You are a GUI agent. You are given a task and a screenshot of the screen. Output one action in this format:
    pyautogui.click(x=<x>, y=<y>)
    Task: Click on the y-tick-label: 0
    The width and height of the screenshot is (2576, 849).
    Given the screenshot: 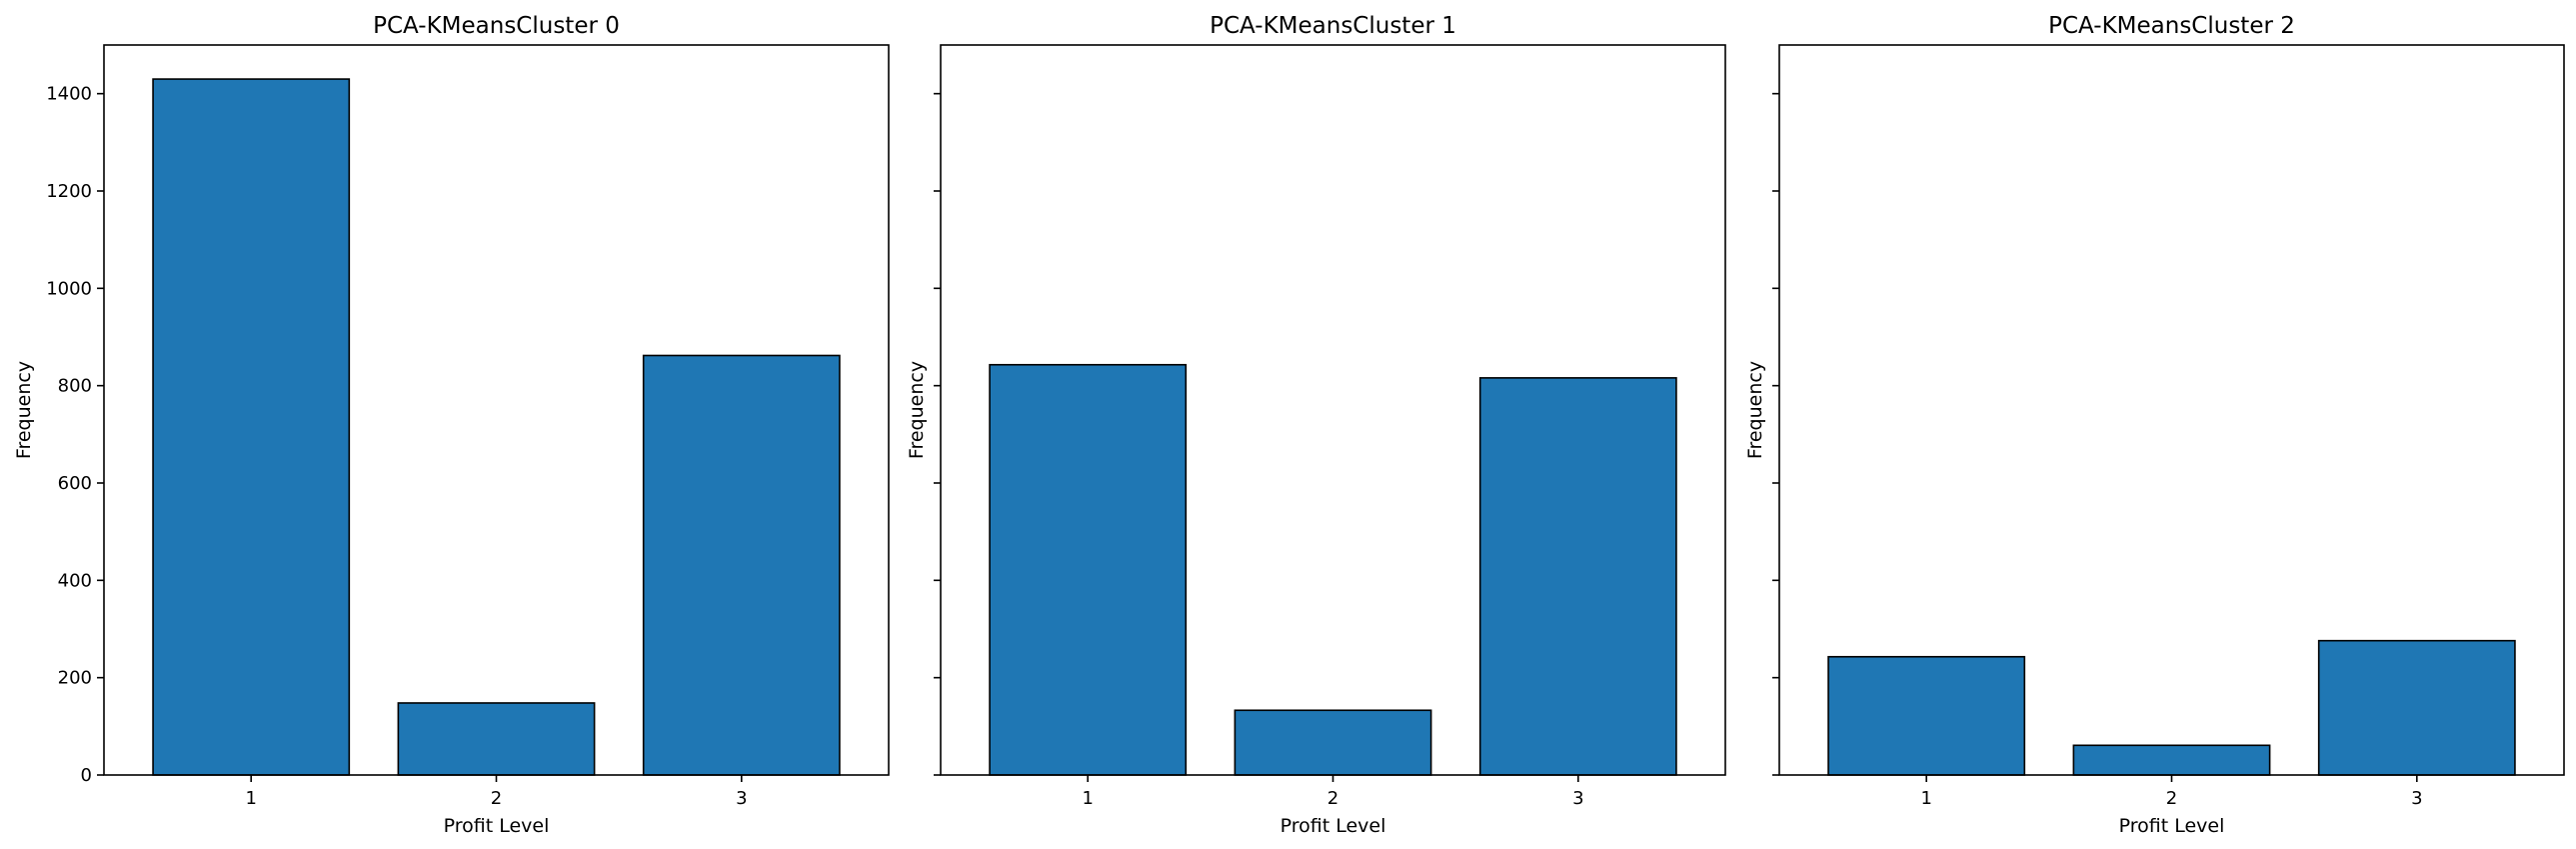 What is the action you would take?
    pyautogui.click(x=87, y=775)
    